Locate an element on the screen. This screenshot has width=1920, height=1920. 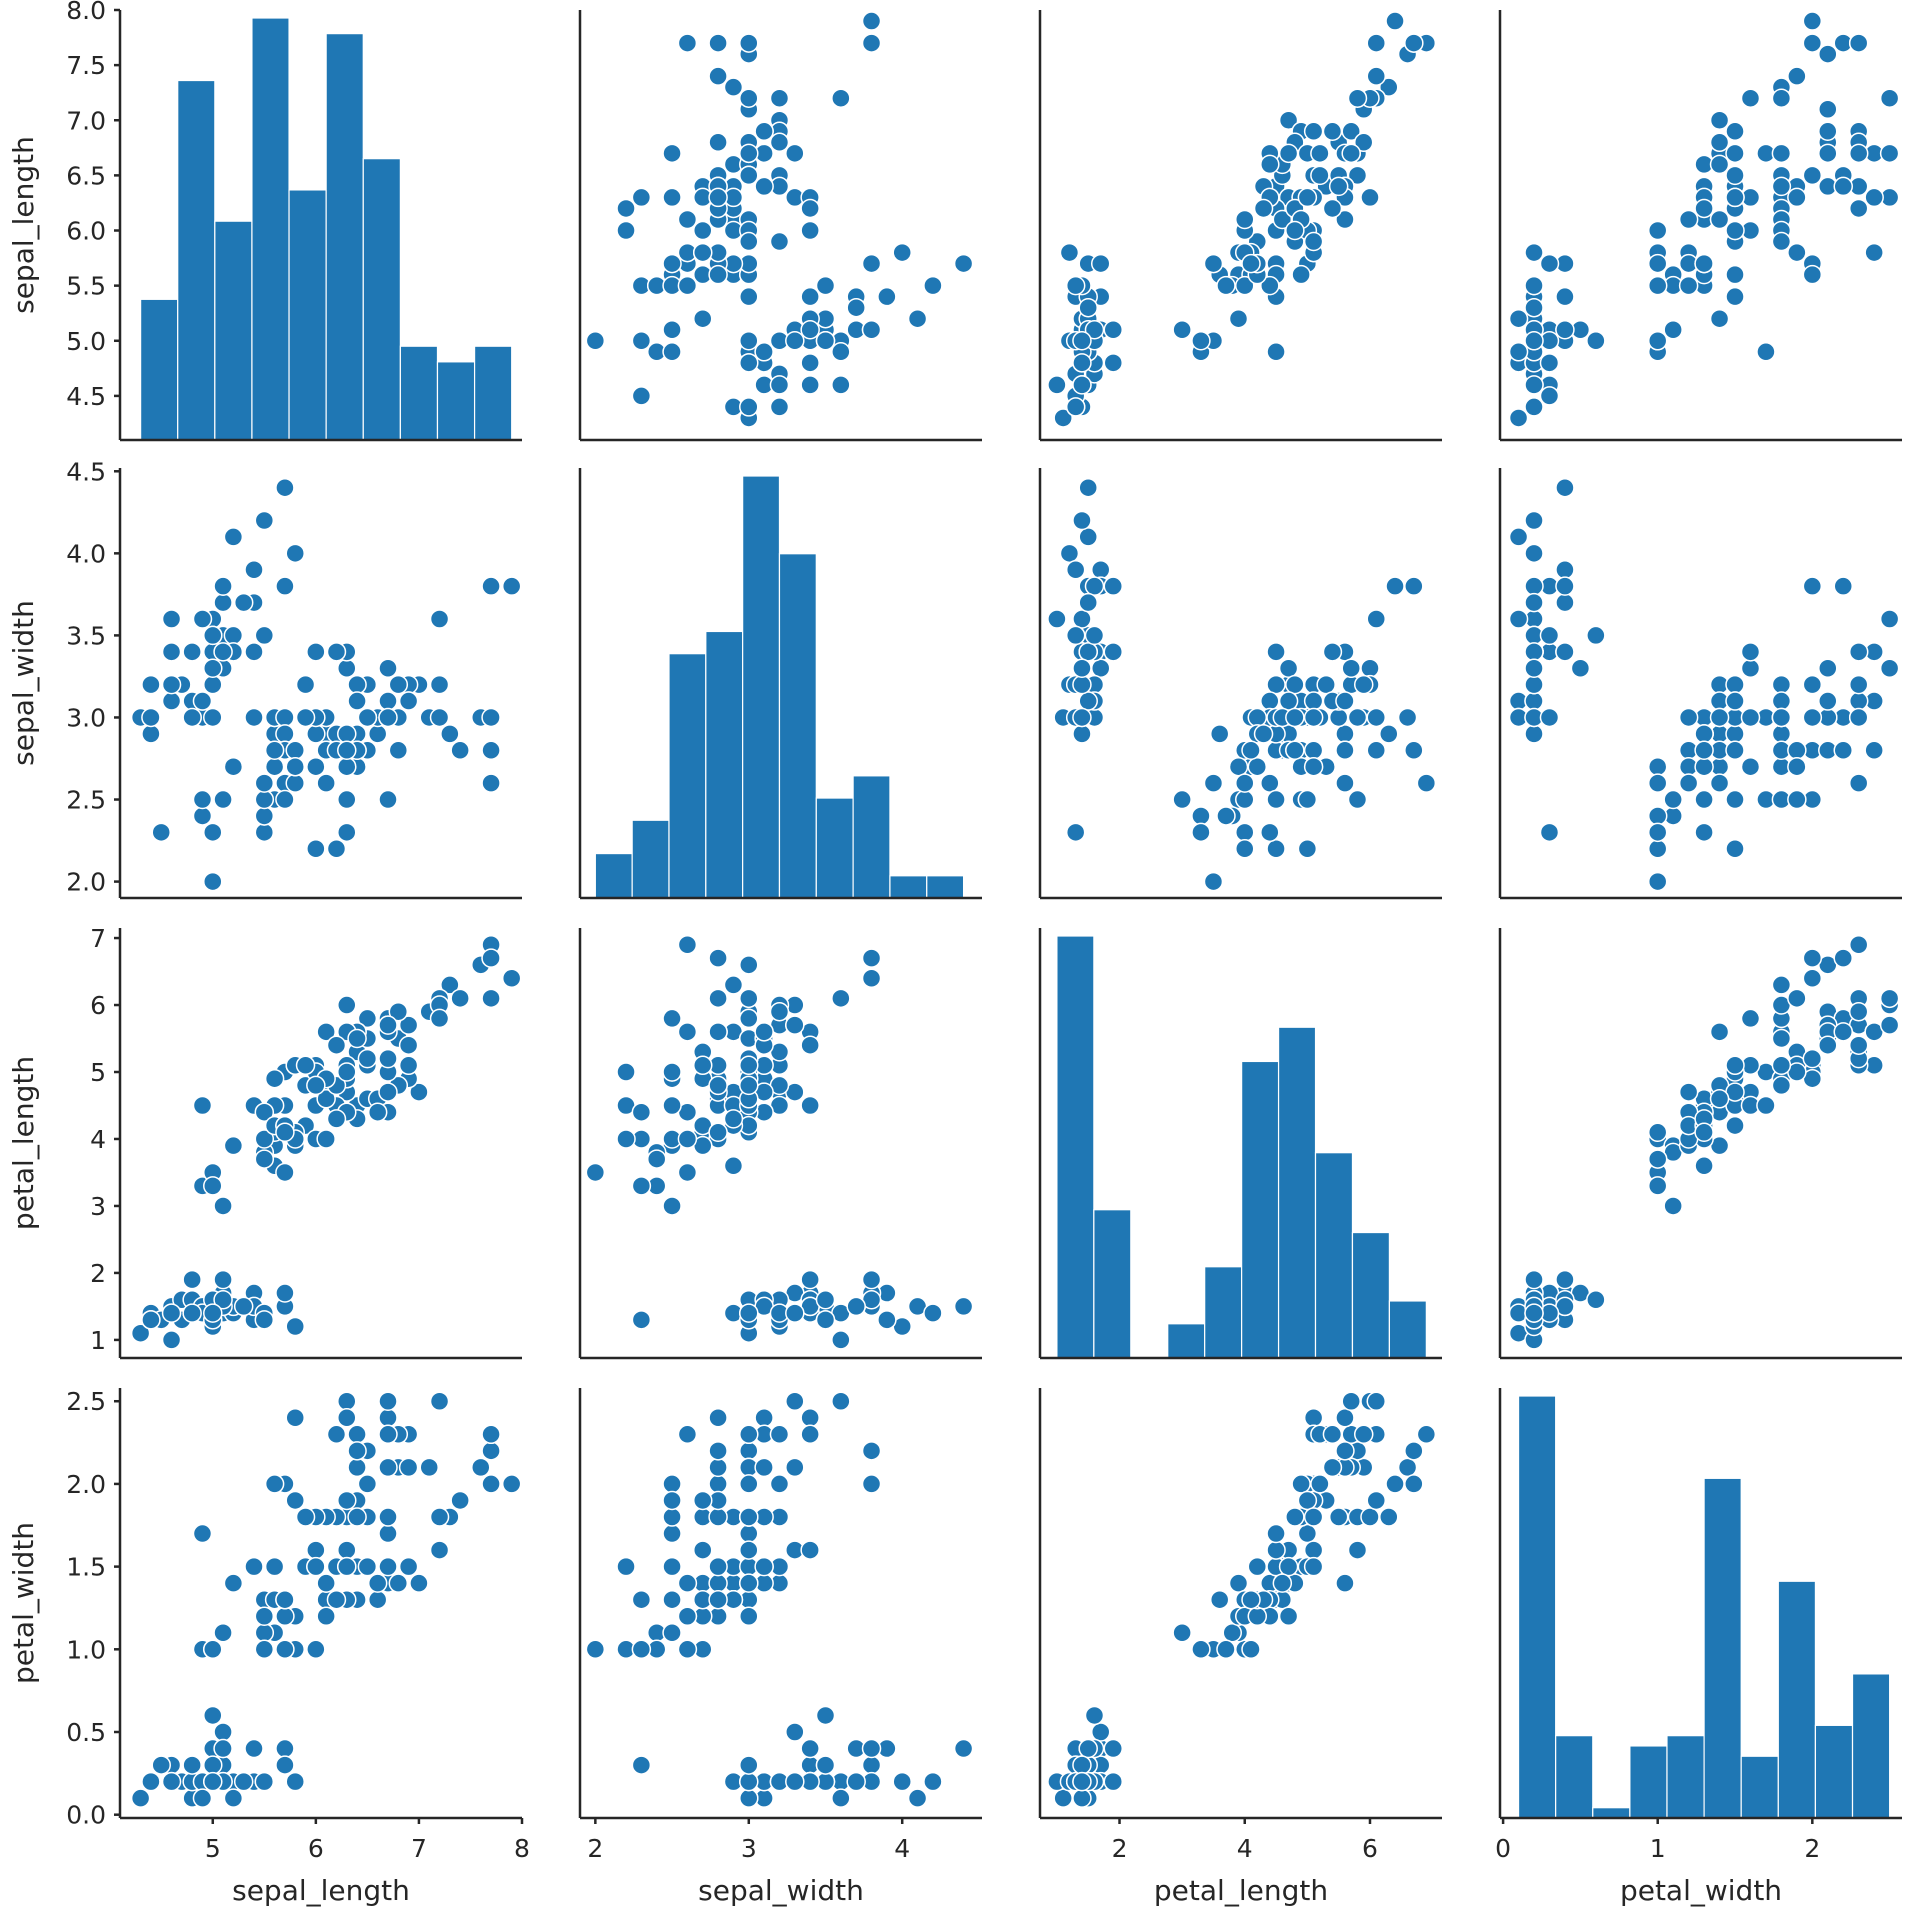
x-tick-label: 2 is located at coordinates (1812, 1848).